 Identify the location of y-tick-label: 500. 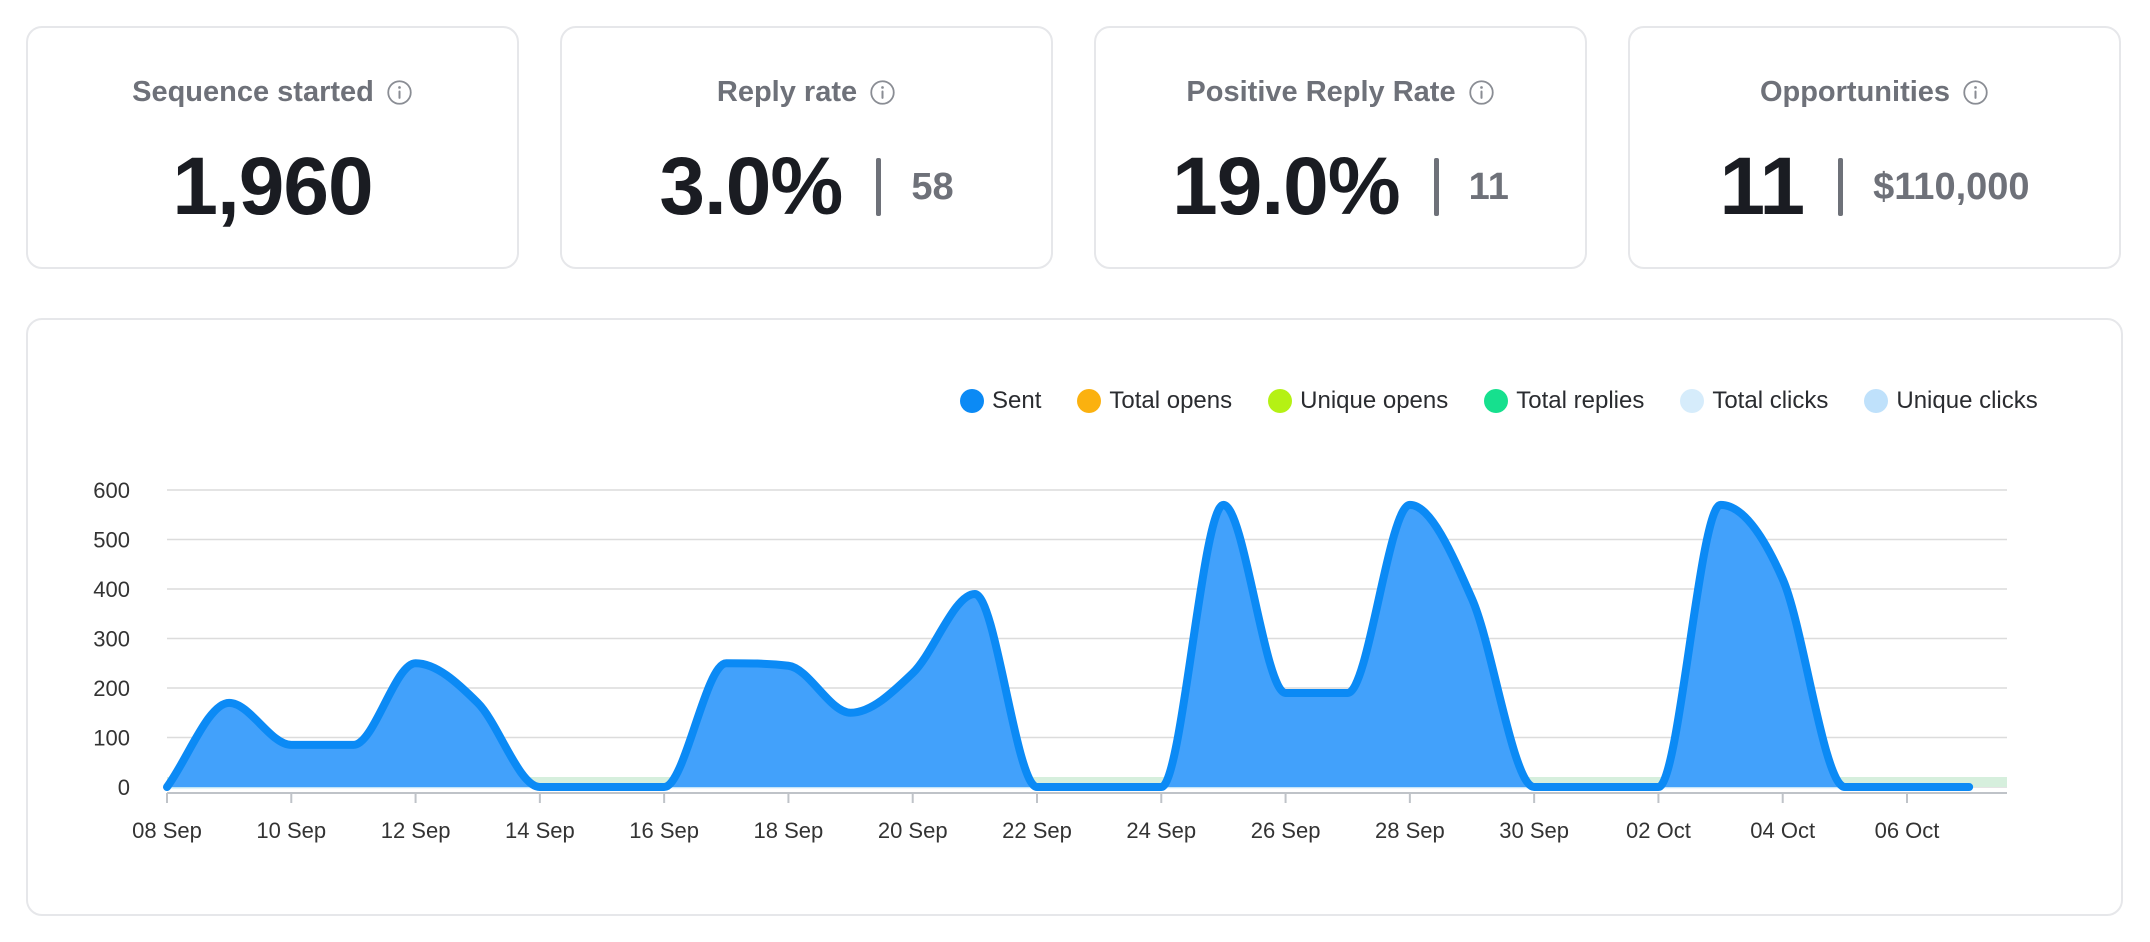
(111, 540).